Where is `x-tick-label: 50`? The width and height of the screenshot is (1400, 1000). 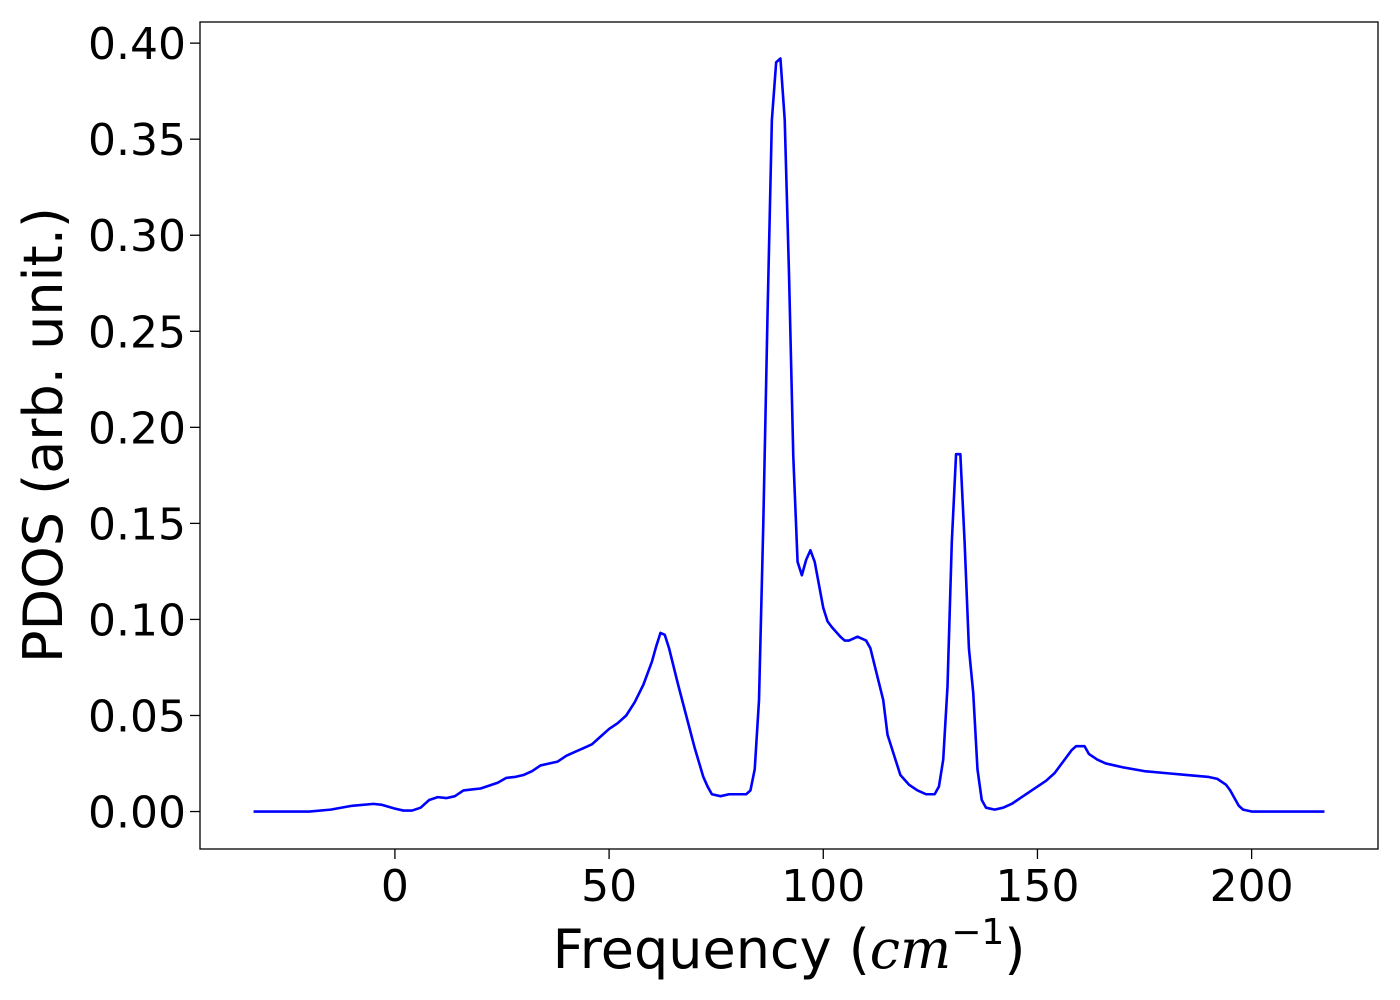 x-tick-label: 50 is located at coordinates (609, 886).